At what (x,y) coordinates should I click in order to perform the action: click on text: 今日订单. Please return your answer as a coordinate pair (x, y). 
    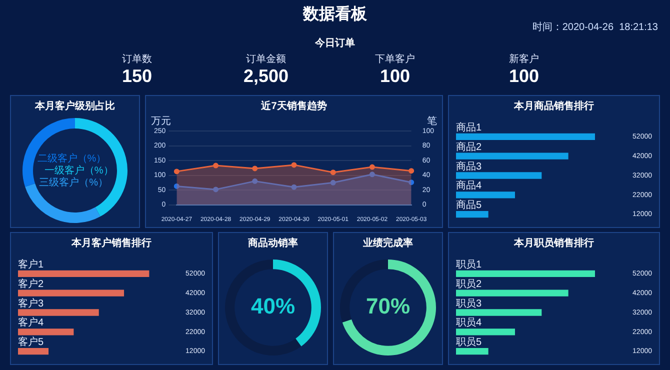
    Looking at the image, I should click on (335, 43).